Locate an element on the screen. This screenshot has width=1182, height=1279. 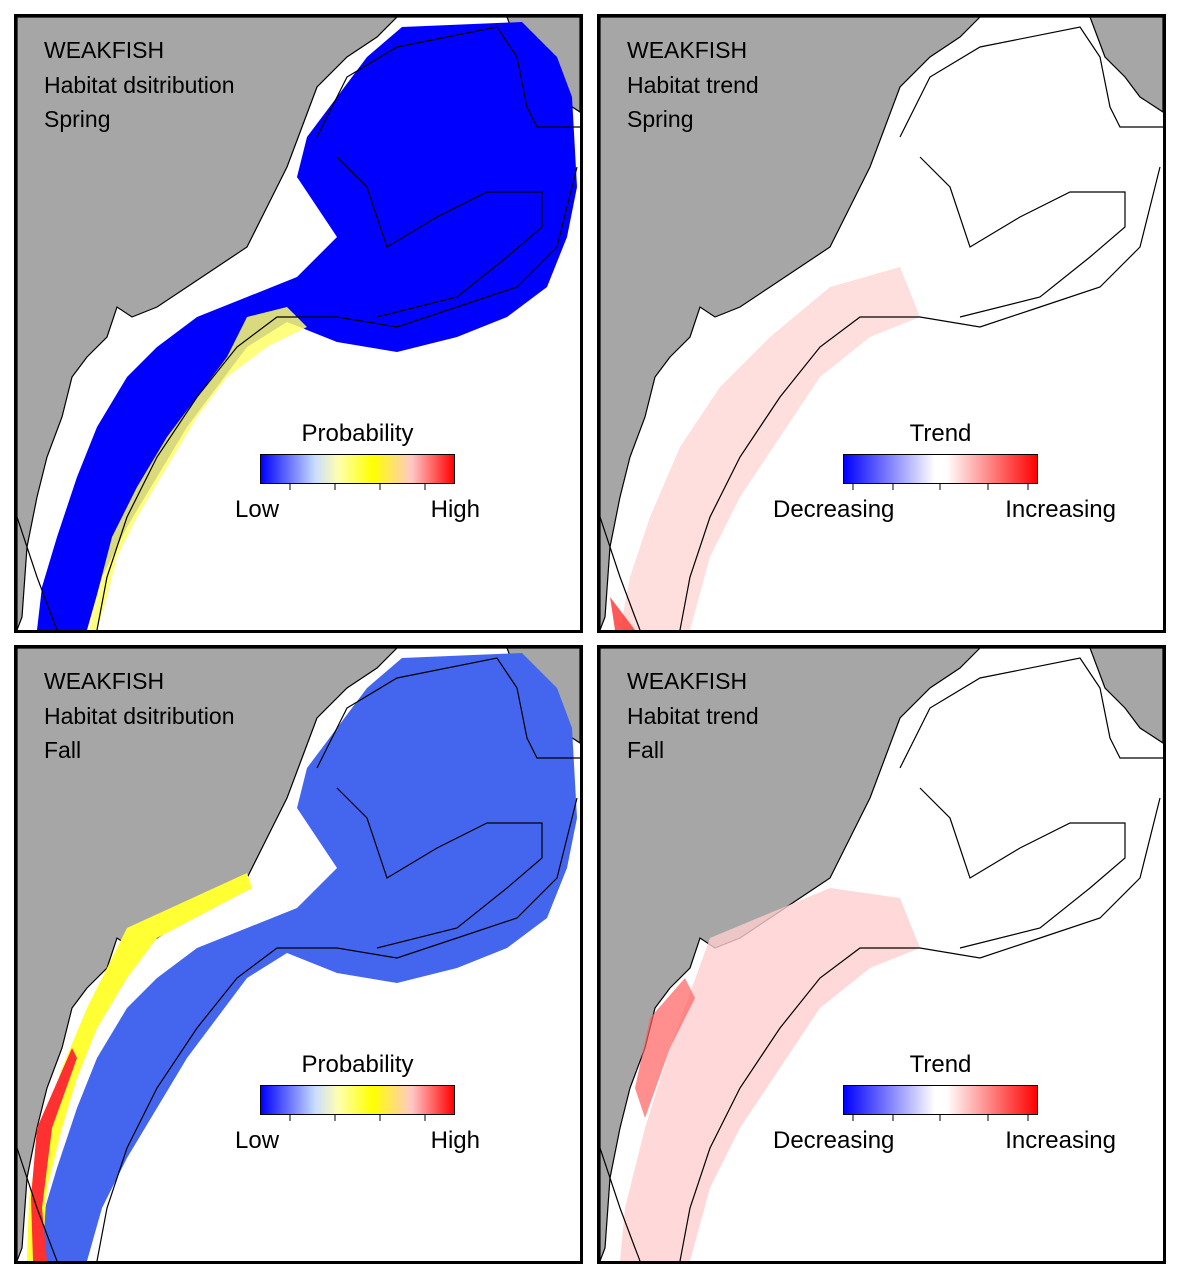
coastal-hotspot is located at coordinates (54, 1154).